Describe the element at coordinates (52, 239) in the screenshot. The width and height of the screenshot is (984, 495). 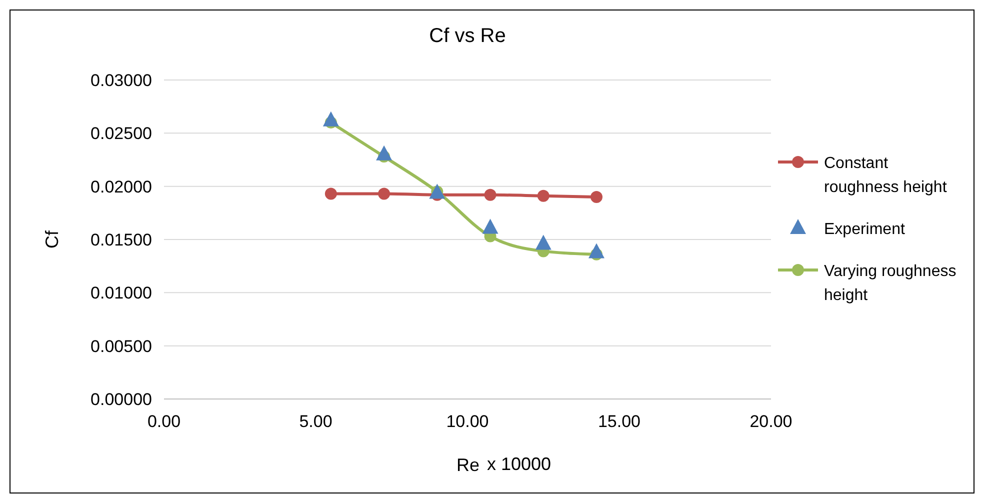
I see `y-axis-title: Cf` at that location.